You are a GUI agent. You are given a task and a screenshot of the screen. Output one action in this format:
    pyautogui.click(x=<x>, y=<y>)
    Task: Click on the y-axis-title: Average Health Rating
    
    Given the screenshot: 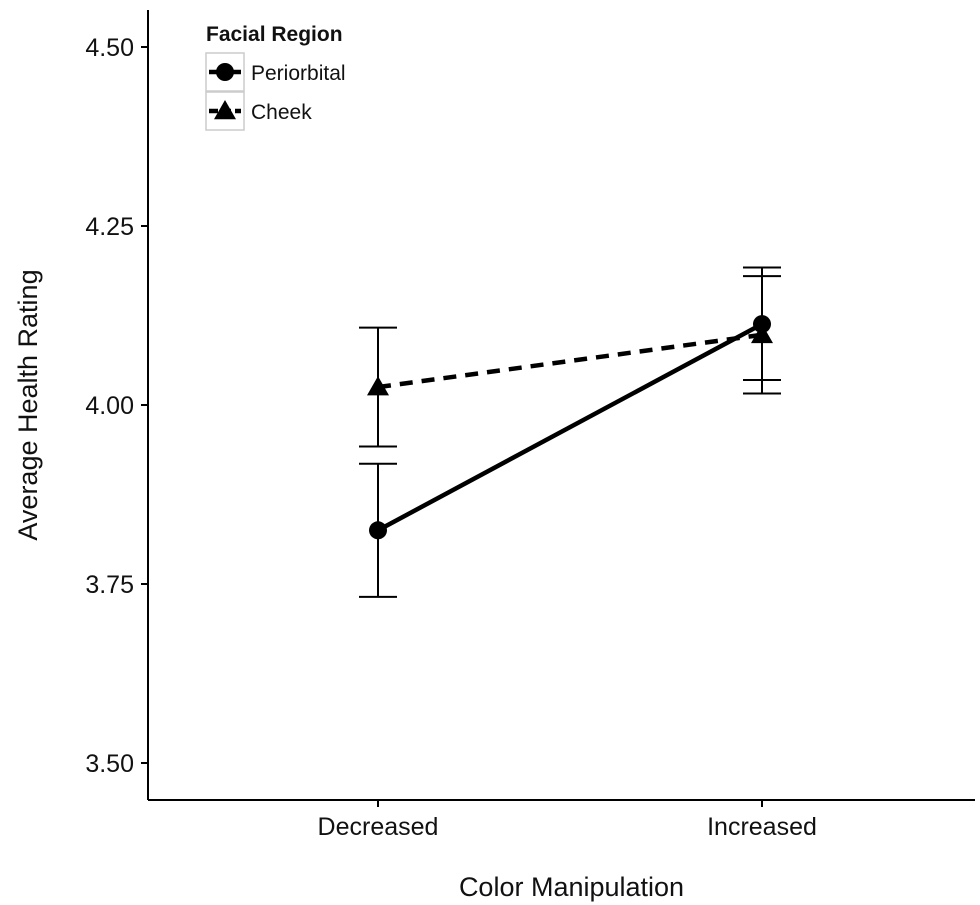 What is the action you would take?
    pyautogui.click(x=28, y=404)
    